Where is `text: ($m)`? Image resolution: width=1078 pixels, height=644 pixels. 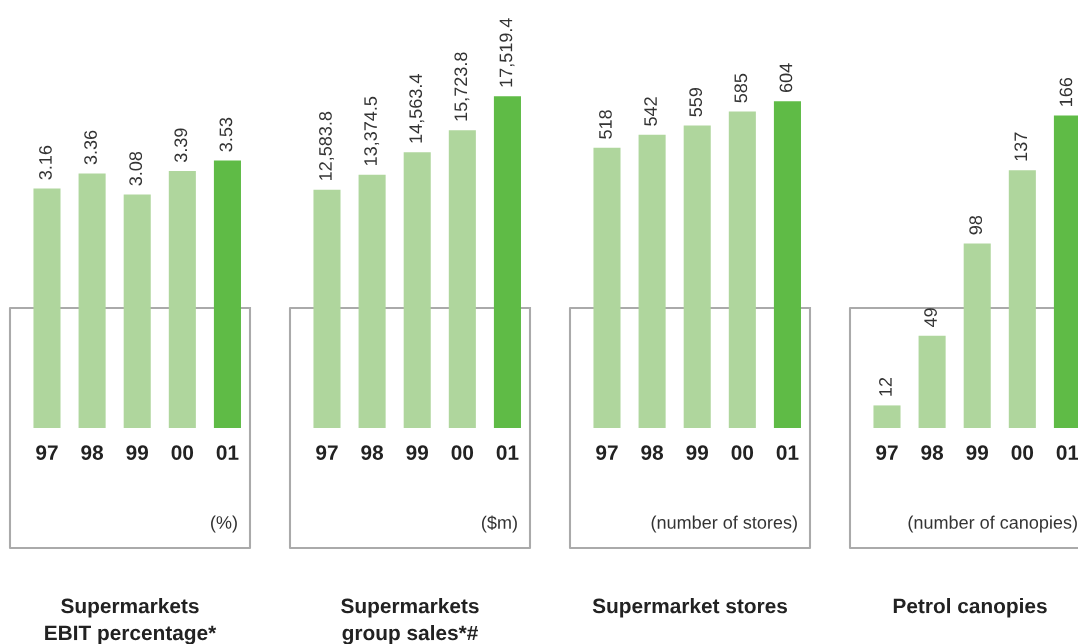 text: ($m) is located at coordinates (499, 524).